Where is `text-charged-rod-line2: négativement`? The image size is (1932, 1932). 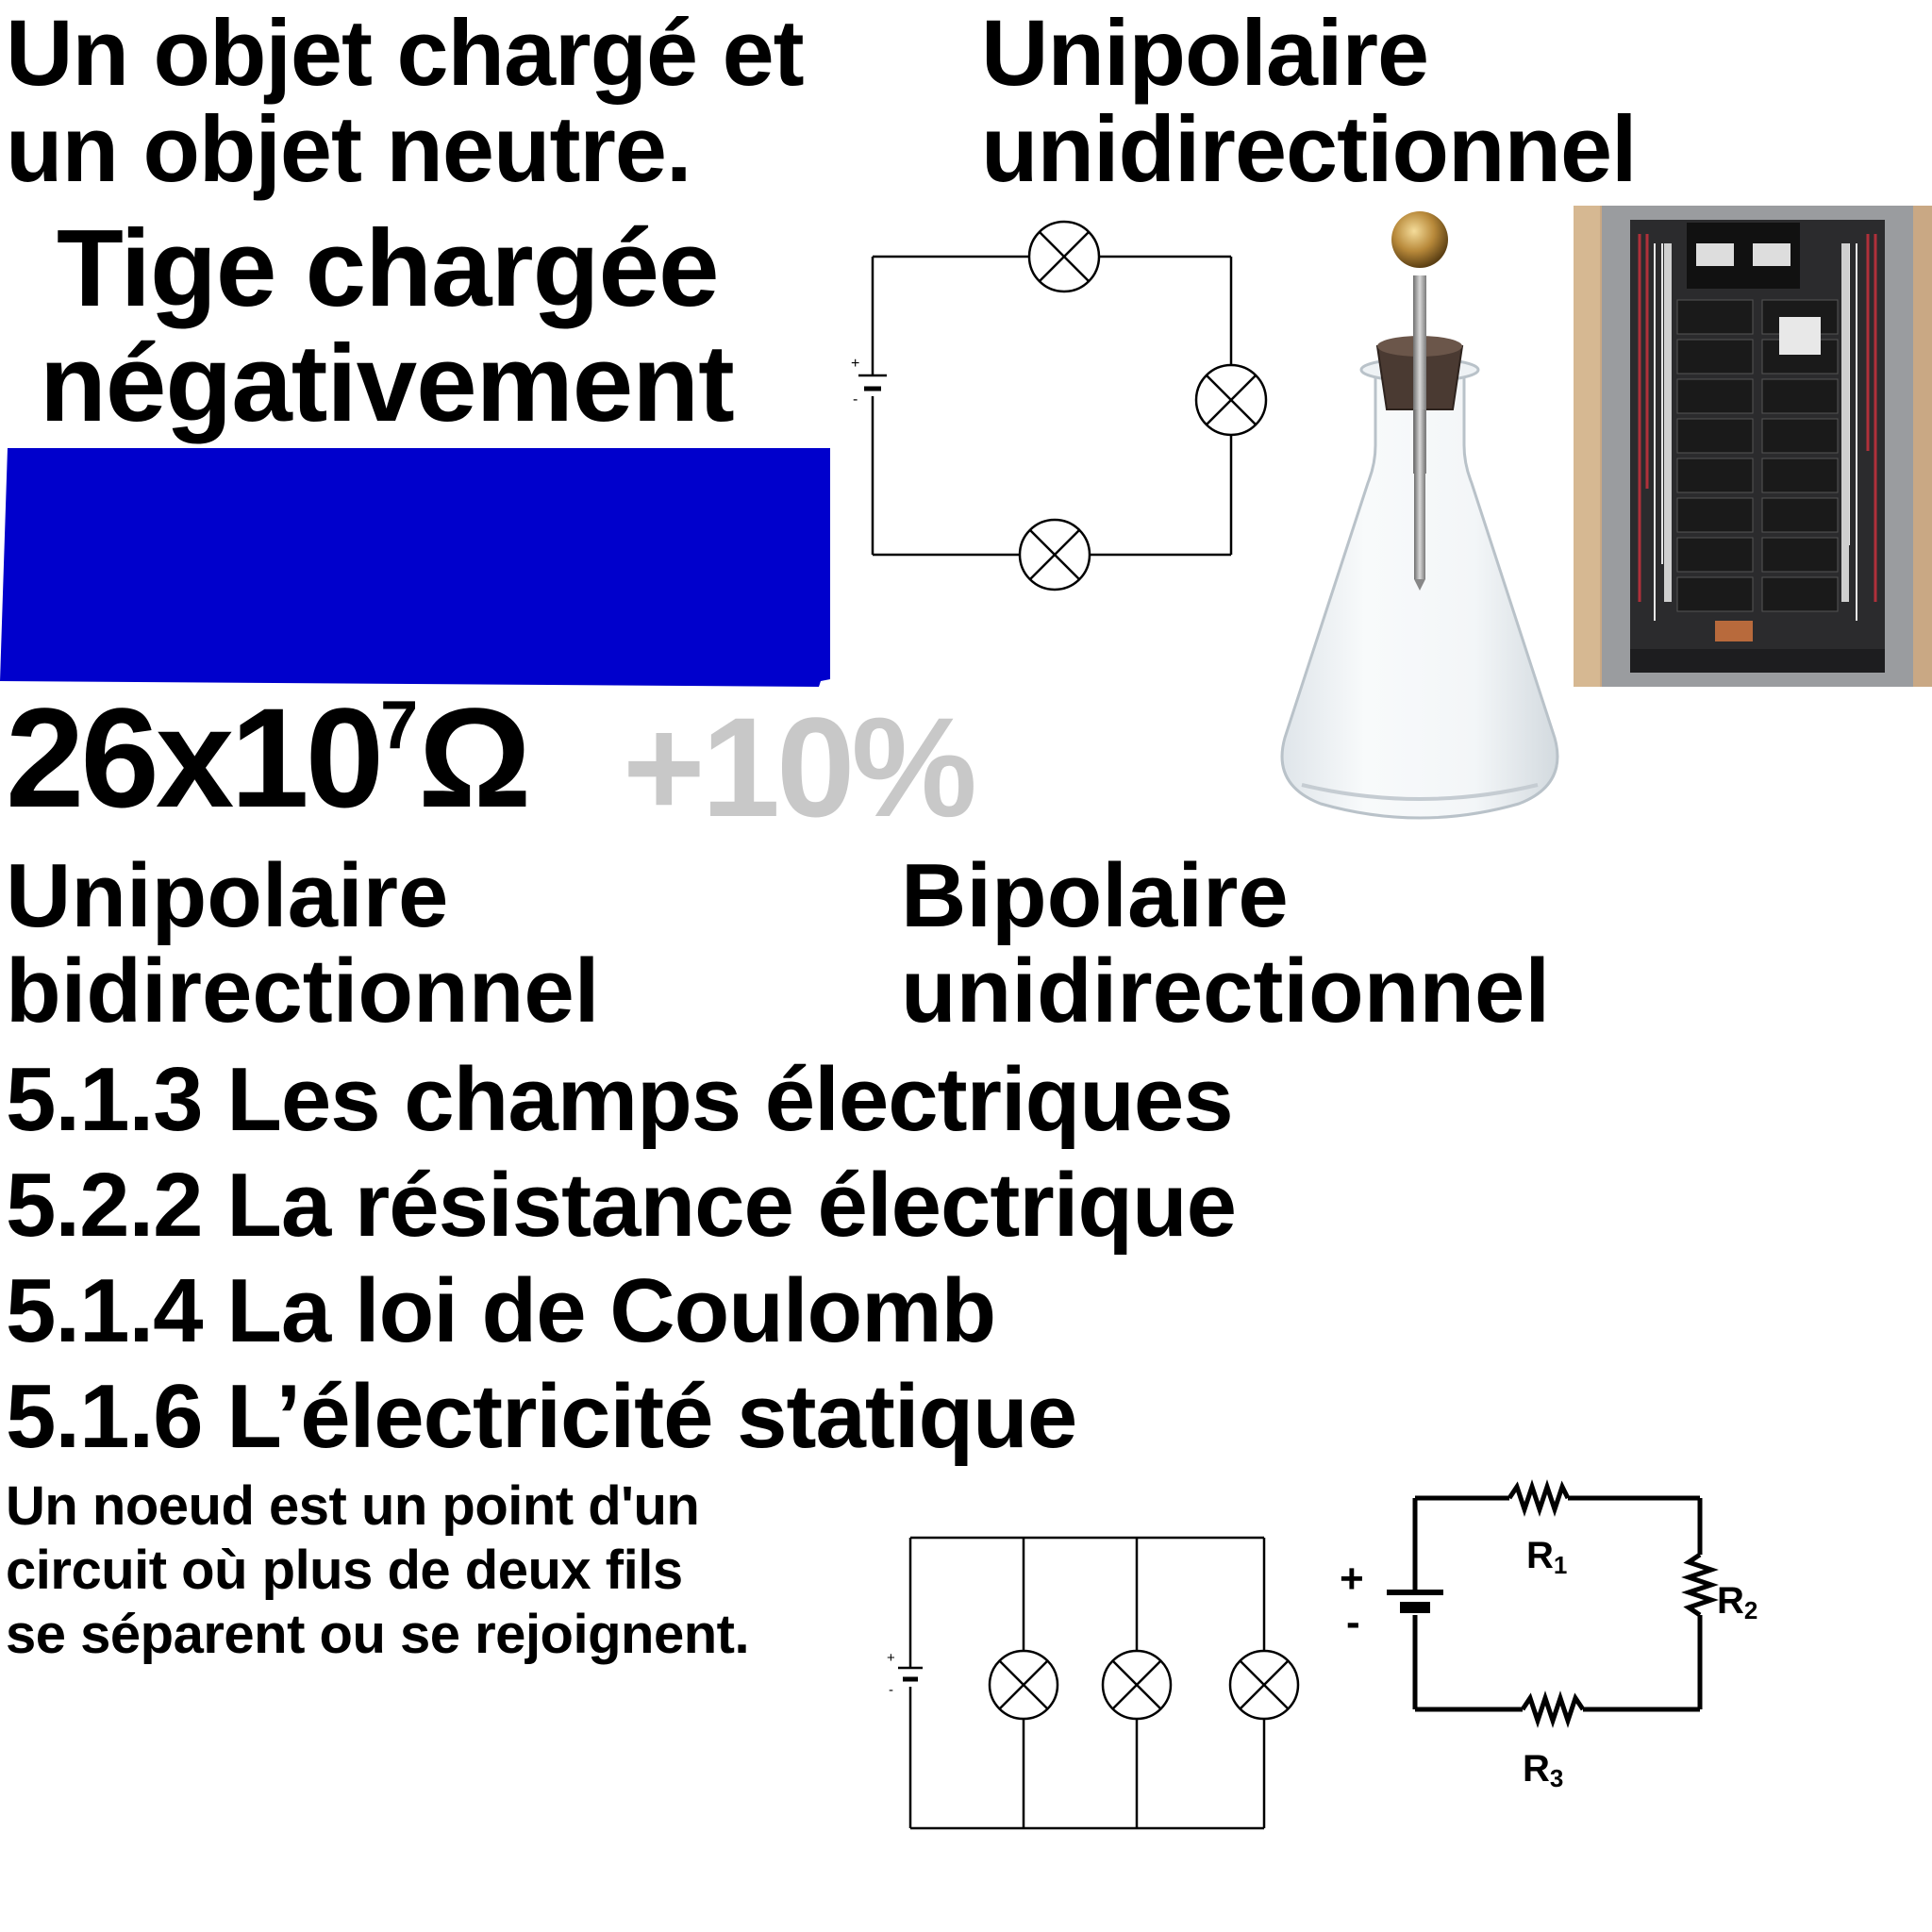
text-charged-rod-line2: négativement is located at coordinates (388, 383).